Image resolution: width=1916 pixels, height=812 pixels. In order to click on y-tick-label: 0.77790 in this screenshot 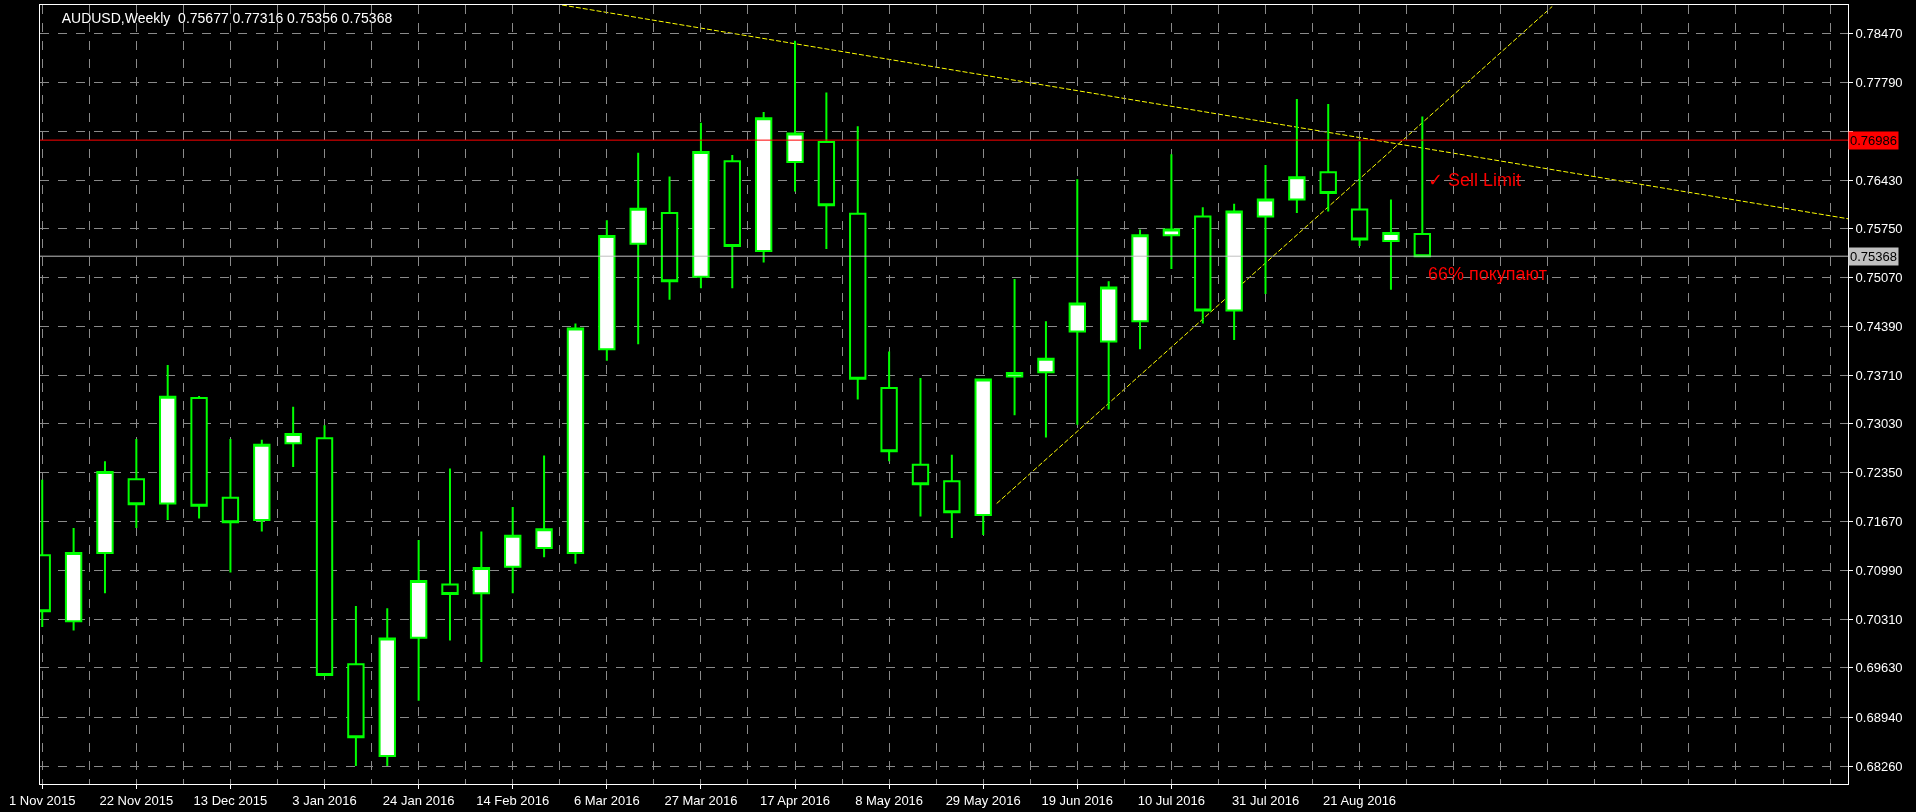, I will do `click(1879, 83)`.